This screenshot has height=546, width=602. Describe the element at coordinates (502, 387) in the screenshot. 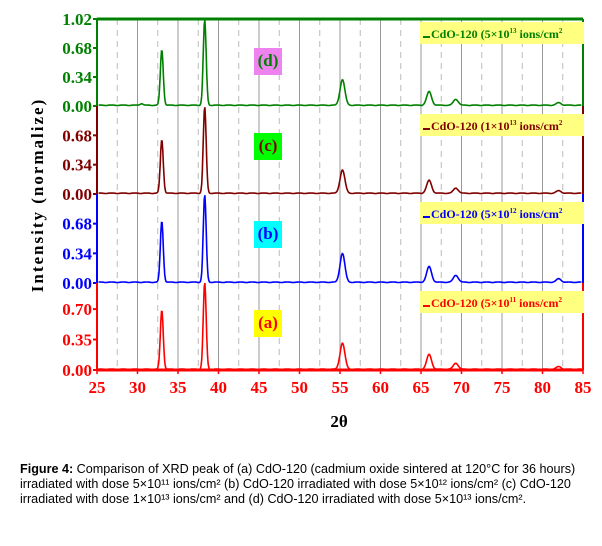

I see `x-tick-label: 75` at that location.